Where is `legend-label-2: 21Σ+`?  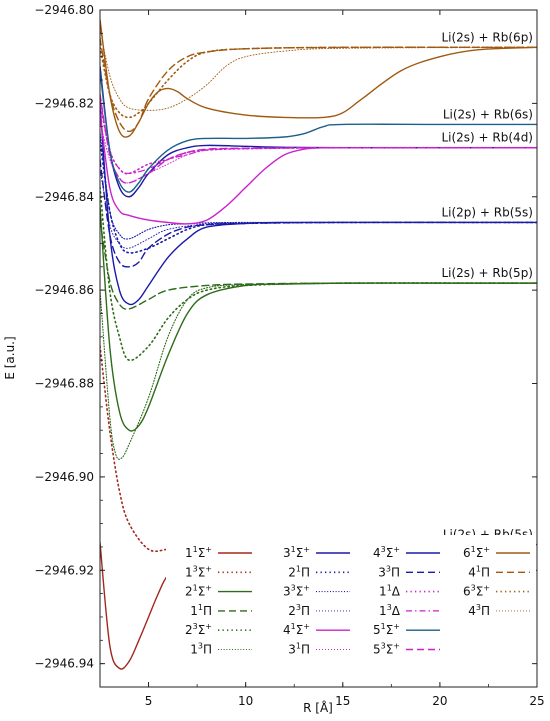 legend-label-2: 21Σ+ is located at coordinates (198, 591).